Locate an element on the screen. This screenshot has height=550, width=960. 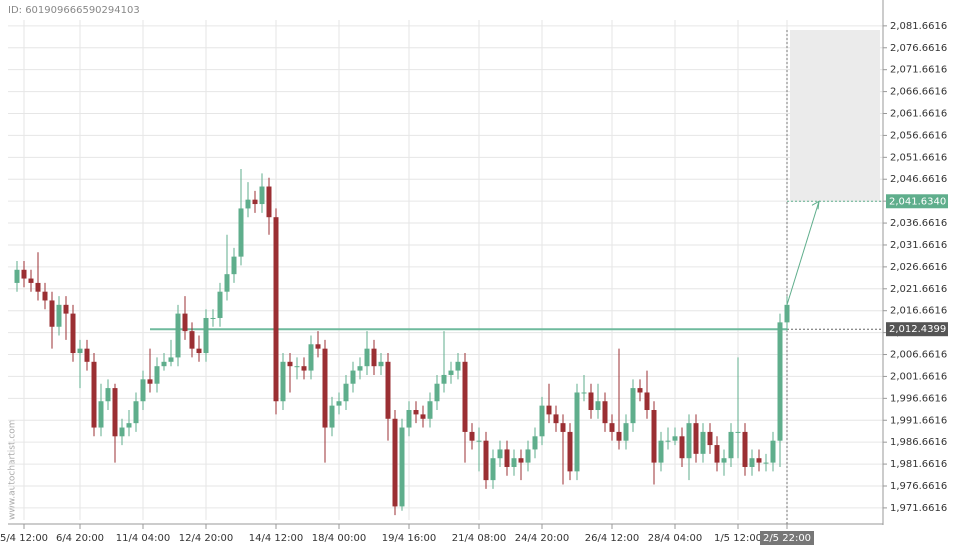
y-tick-label: 2,051.6616 is located at coordinates (918, 157).